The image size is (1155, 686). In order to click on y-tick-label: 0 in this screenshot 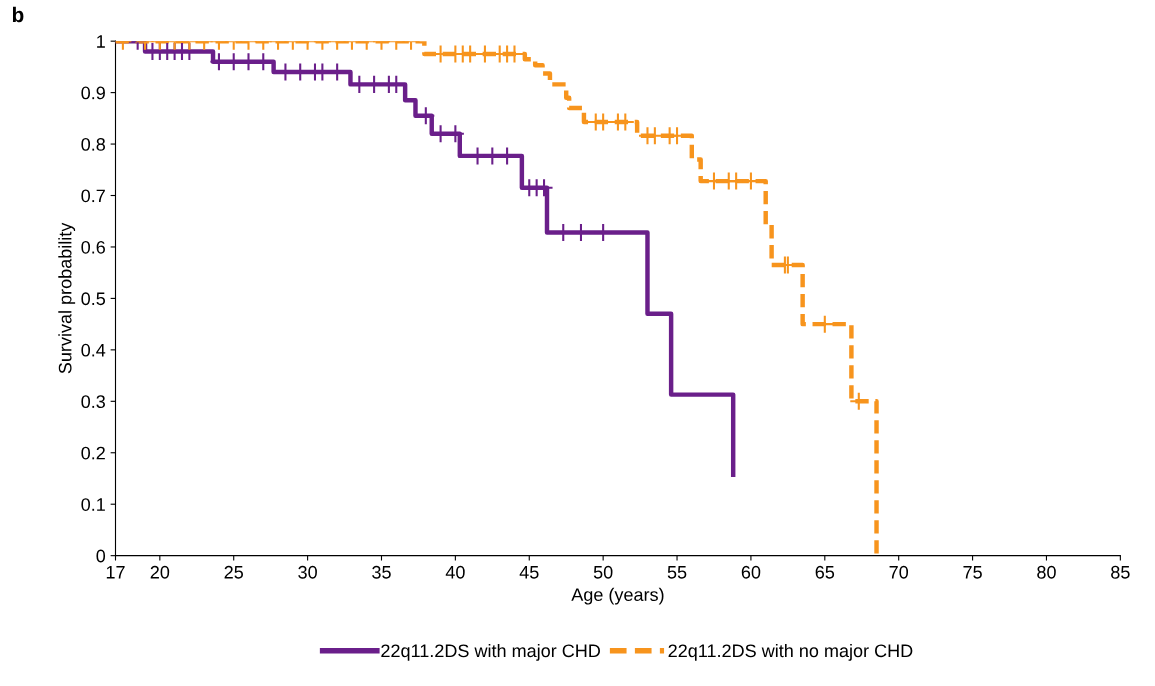, I will do `click(101, 556)`.